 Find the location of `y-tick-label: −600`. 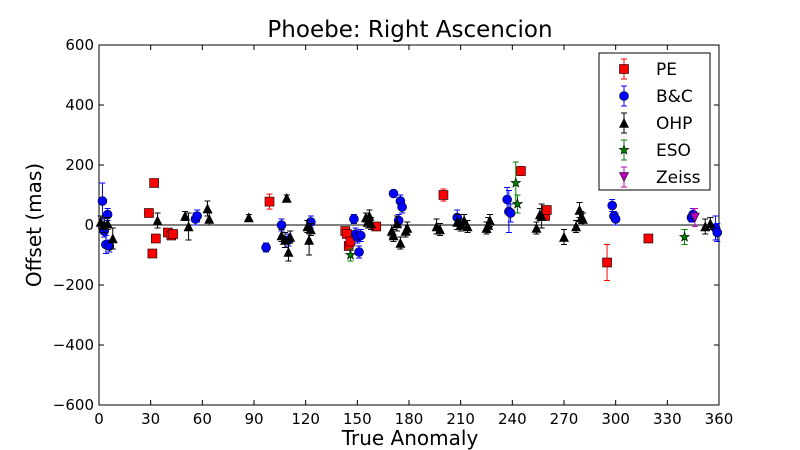

y-tick-label: −600 is located at coordinates (73, 405).